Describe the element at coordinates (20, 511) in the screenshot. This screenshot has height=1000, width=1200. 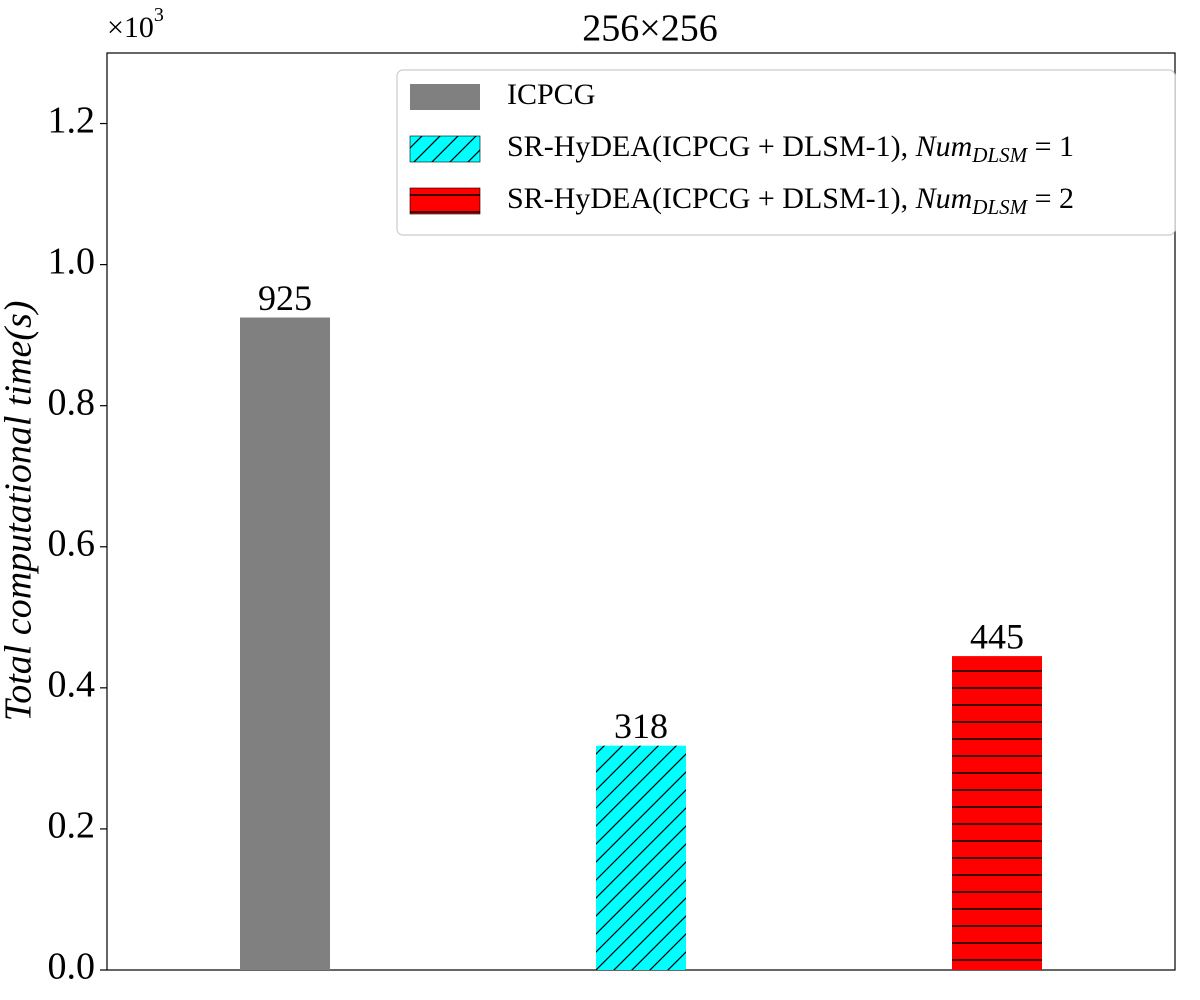
I see `y-axis-label: Total computational time(s)` at that location.